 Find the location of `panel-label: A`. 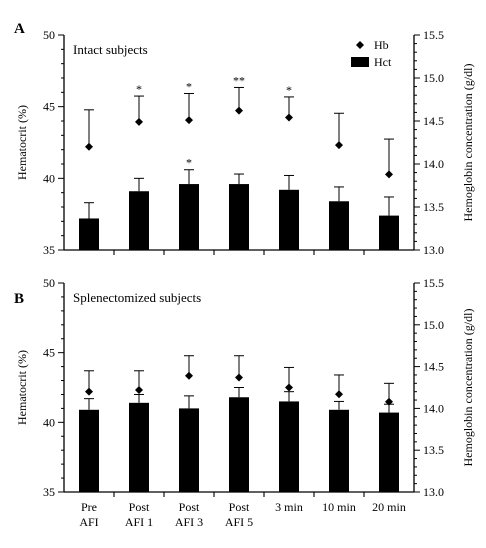

panel-label: A is located at coordinates (19, 29).